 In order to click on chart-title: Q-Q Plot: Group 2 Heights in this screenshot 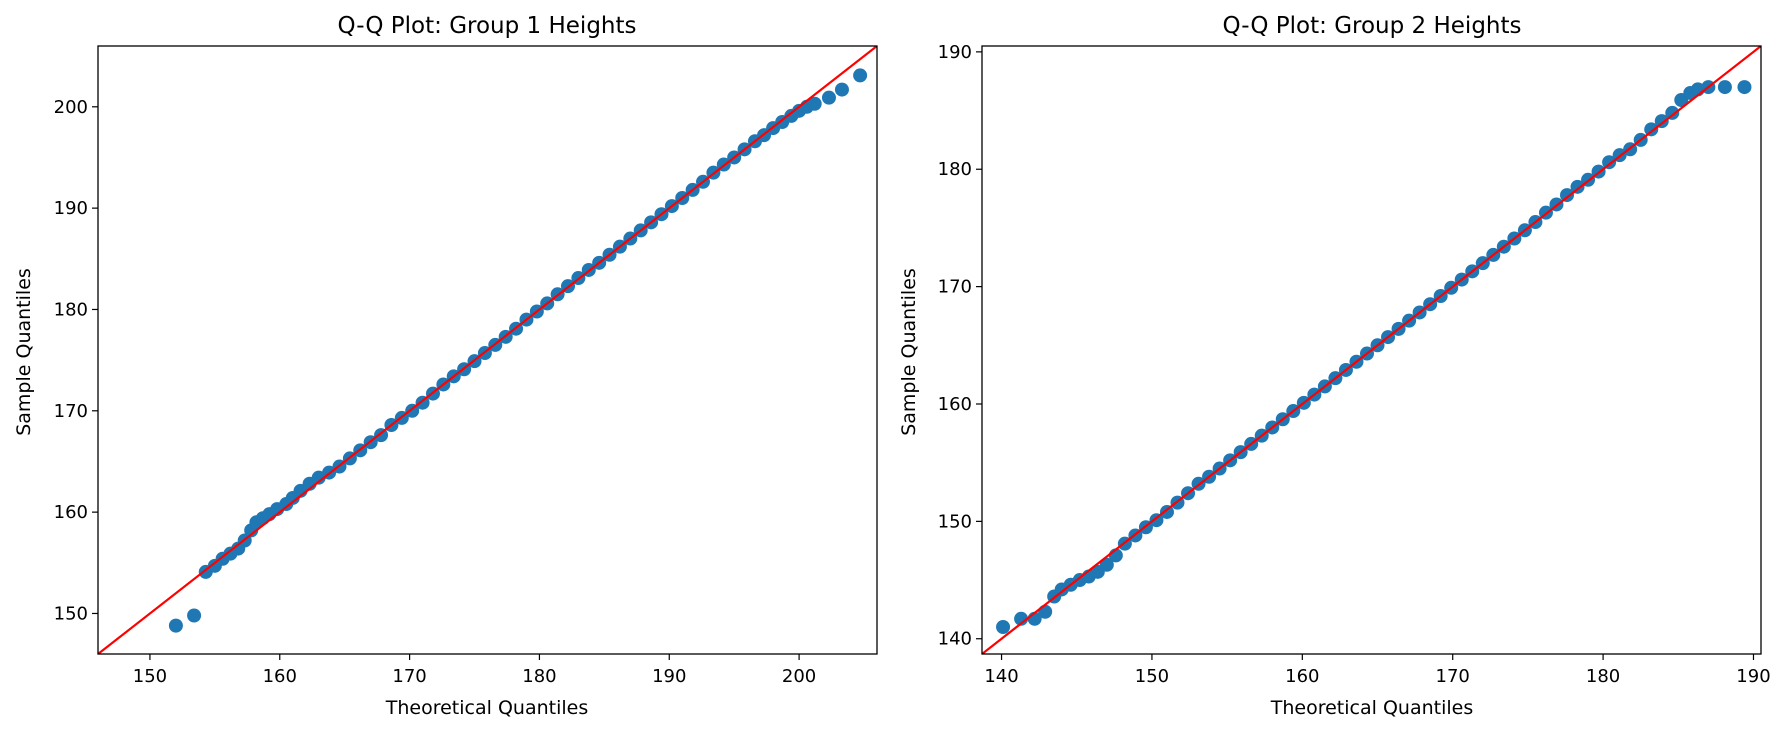, I will do `click(1372, 26)`.